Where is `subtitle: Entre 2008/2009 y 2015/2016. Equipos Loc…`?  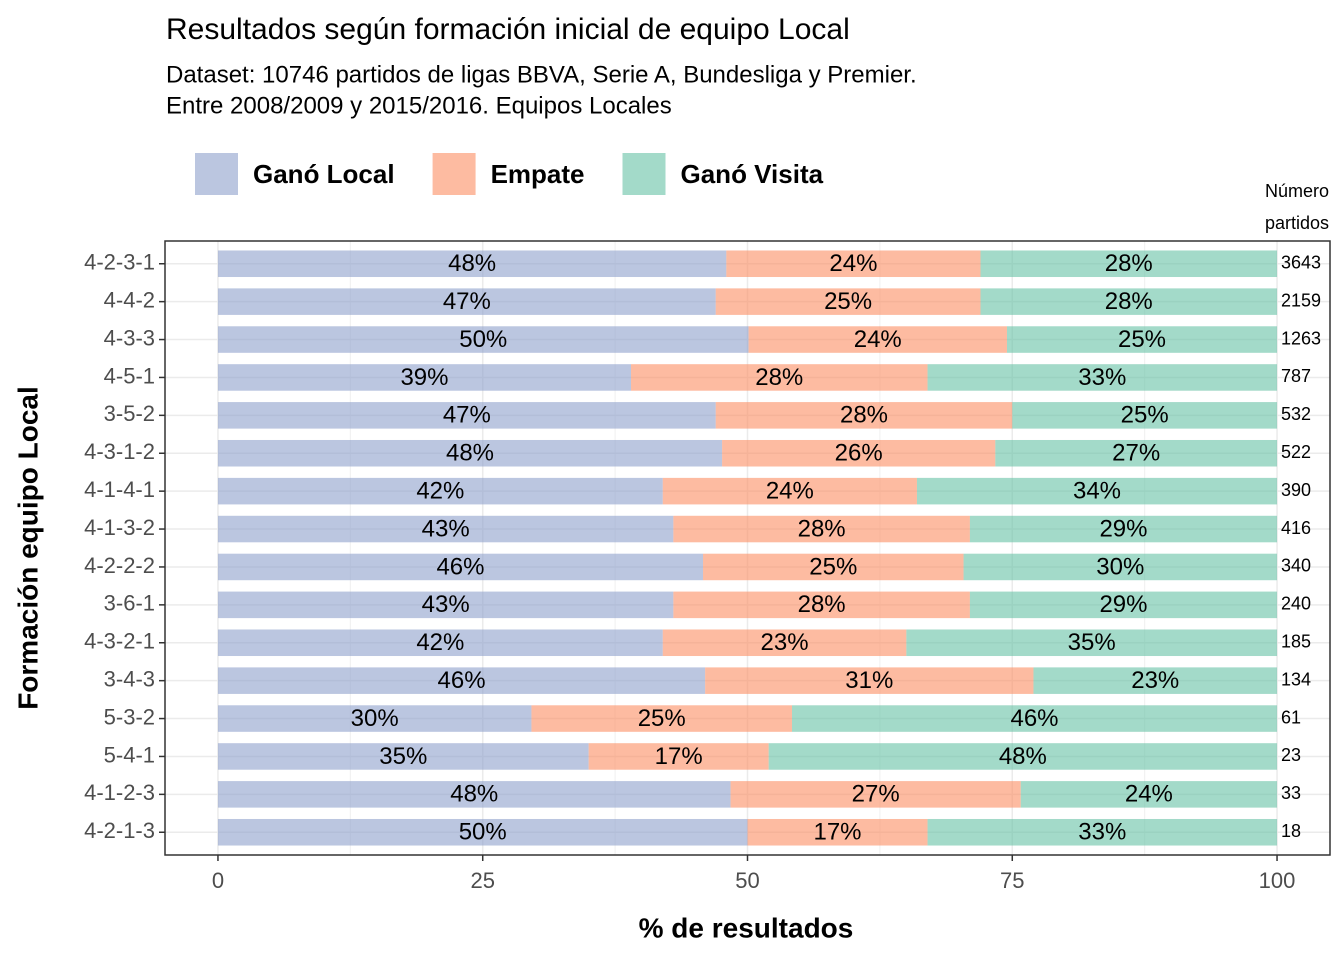
subtitle: Entre 2008/2009 y 2015/2016. Equipos Loc… is located at coordinates (419, 105).